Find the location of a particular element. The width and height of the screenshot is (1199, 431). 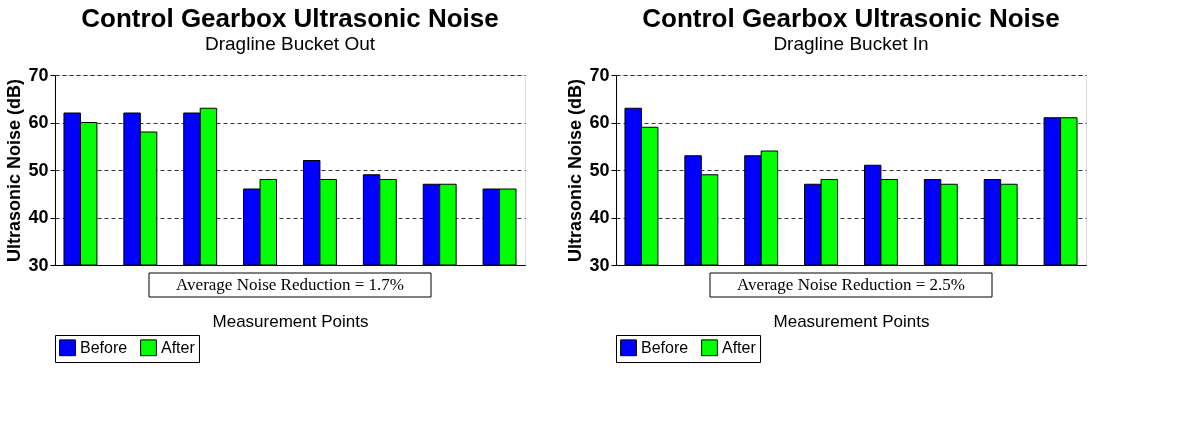

text: Average Noise Reduction = 2.5% is located at coordinates (851, 284).